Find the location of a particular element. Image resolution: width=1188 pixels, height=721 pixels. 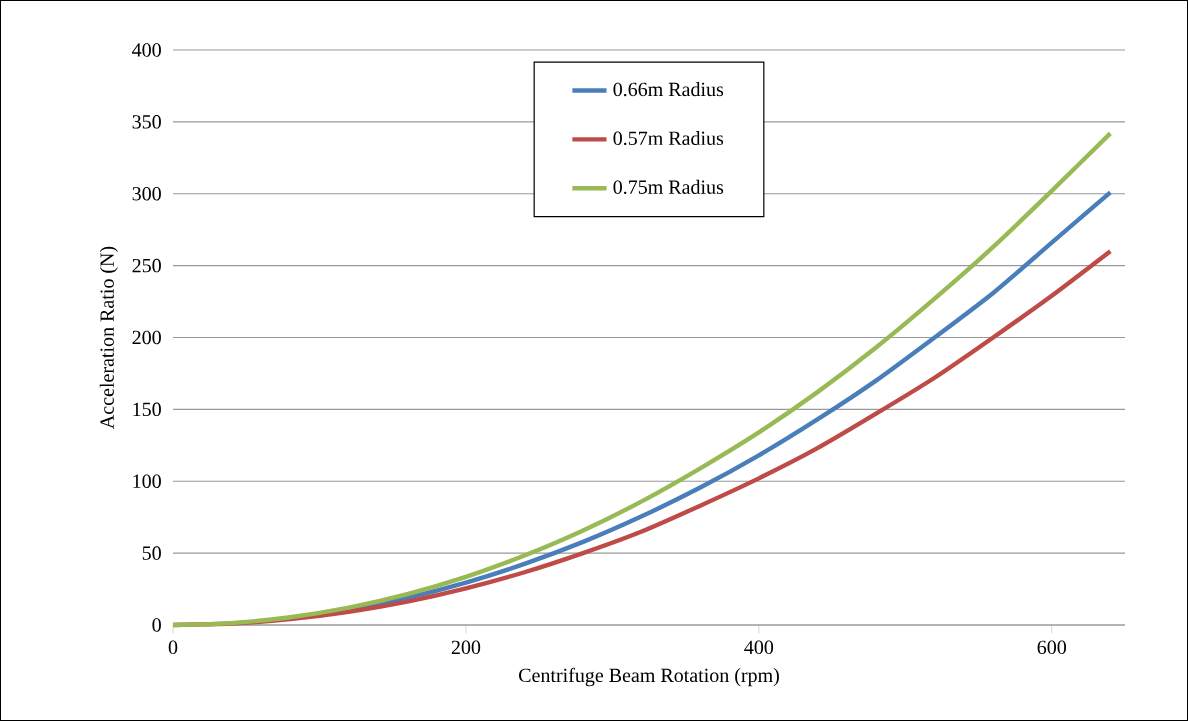

legend-label: 0.75m Radius is located at coordinates (668, 186).